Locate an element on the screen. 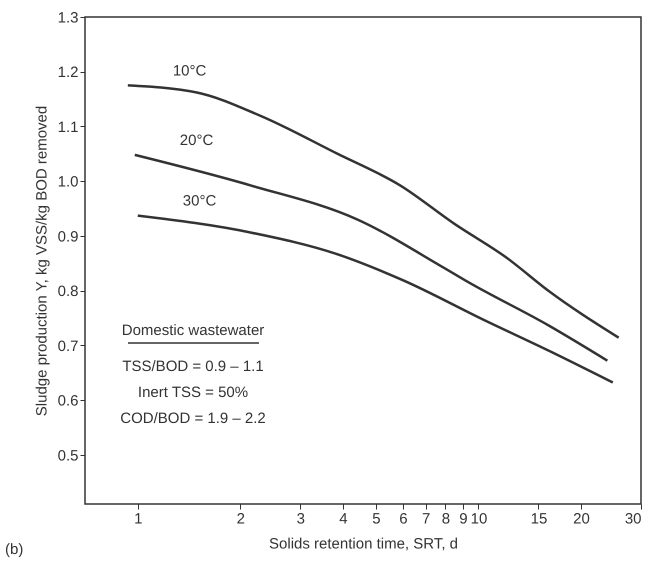  x-tick-label: 2 is located at coordinates (240, 519).